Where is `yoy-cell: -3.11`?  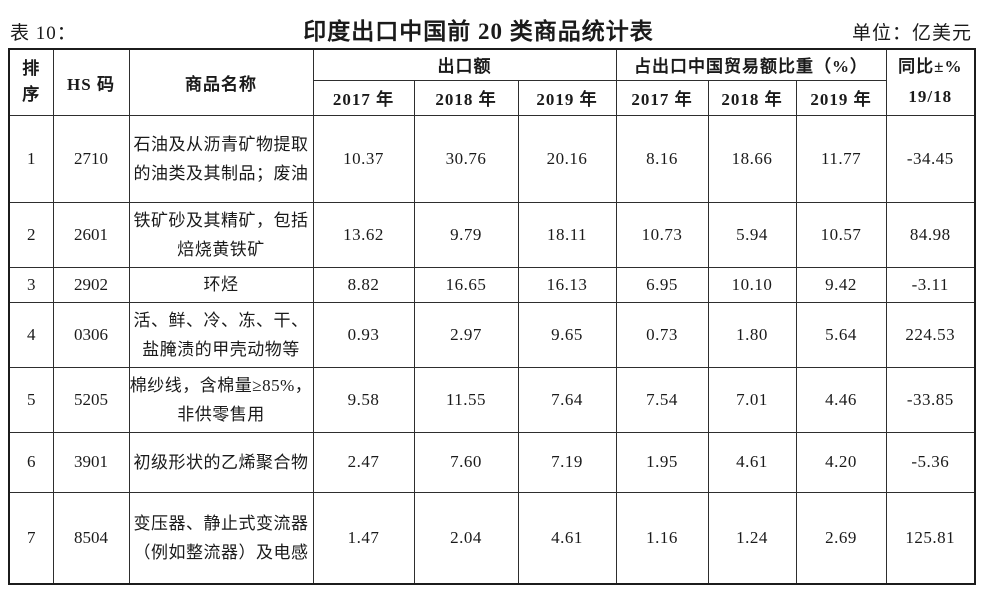
yoy-cell: -3.11 is located at coordinates (930, 284).